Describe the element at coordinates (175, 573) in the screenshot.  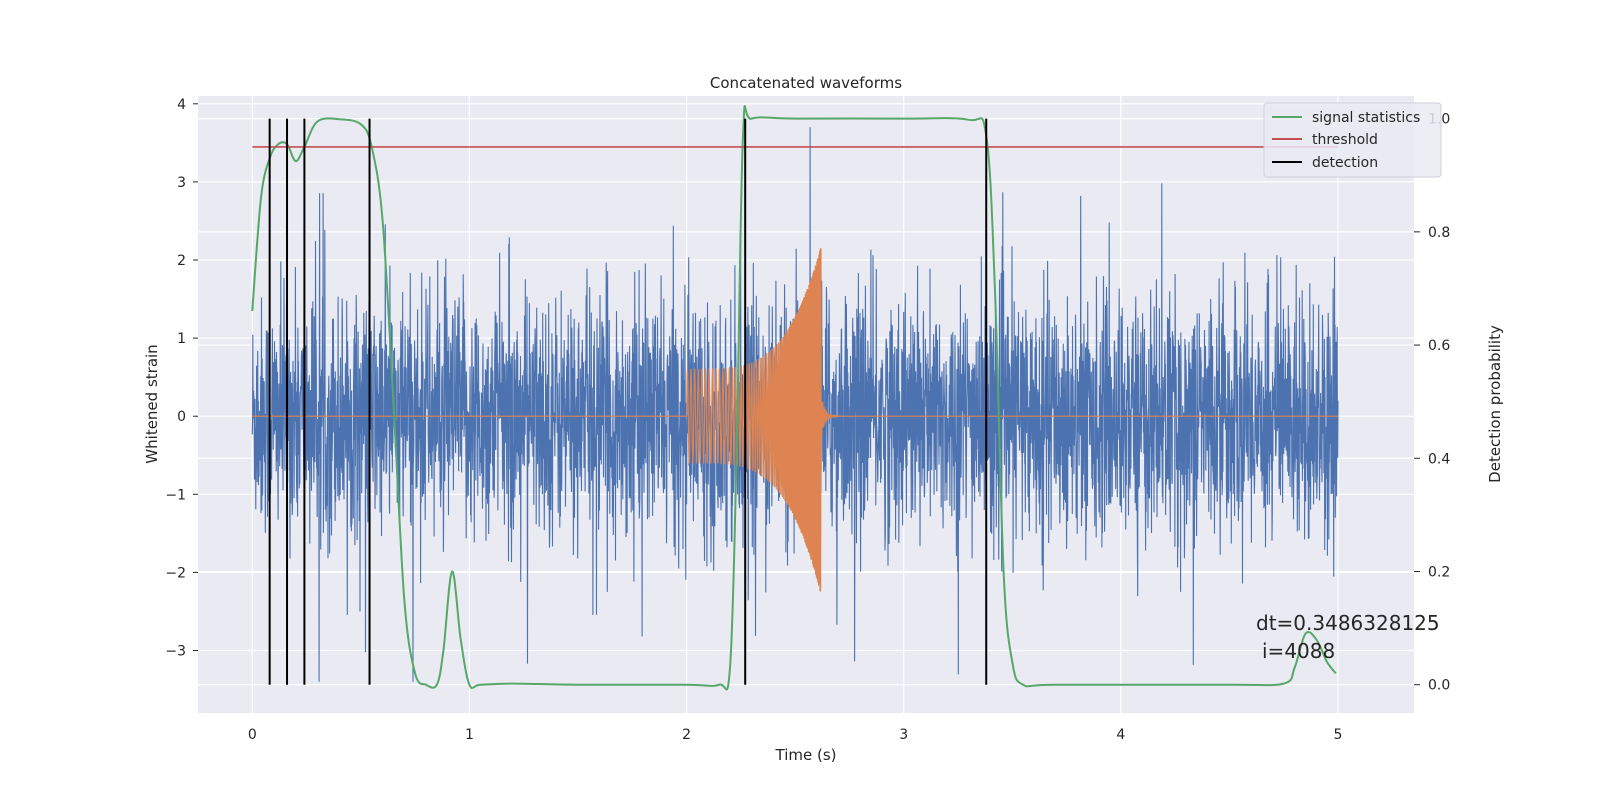
I see `y-tick-label: −2` at that location.